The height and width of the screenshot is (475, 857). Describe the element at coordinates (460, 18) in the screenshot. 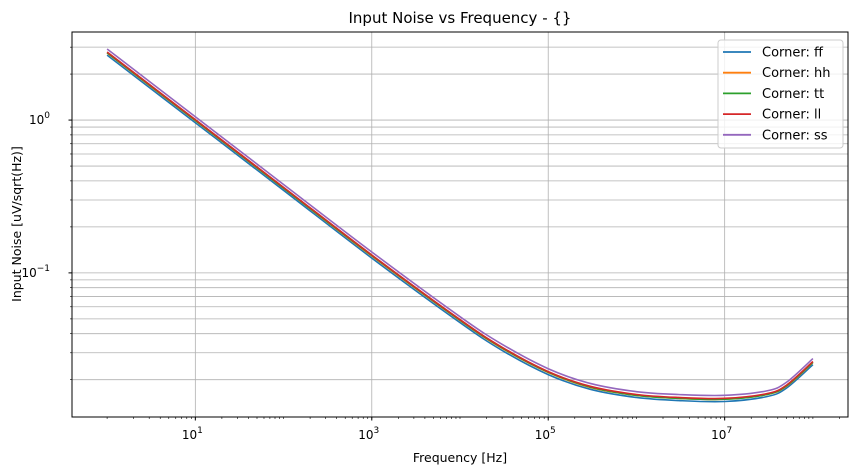

I see `chart-title: Input Noise vs Frequency - {}` at that location.